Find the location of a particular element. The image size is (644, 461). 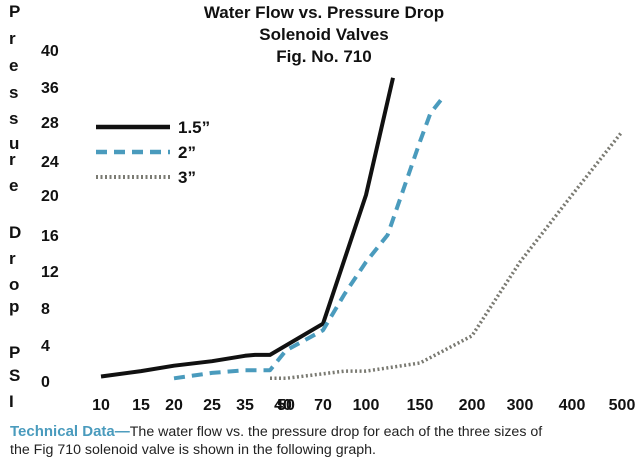

y-tick-label: 20 is located at coordinates (50, 196).